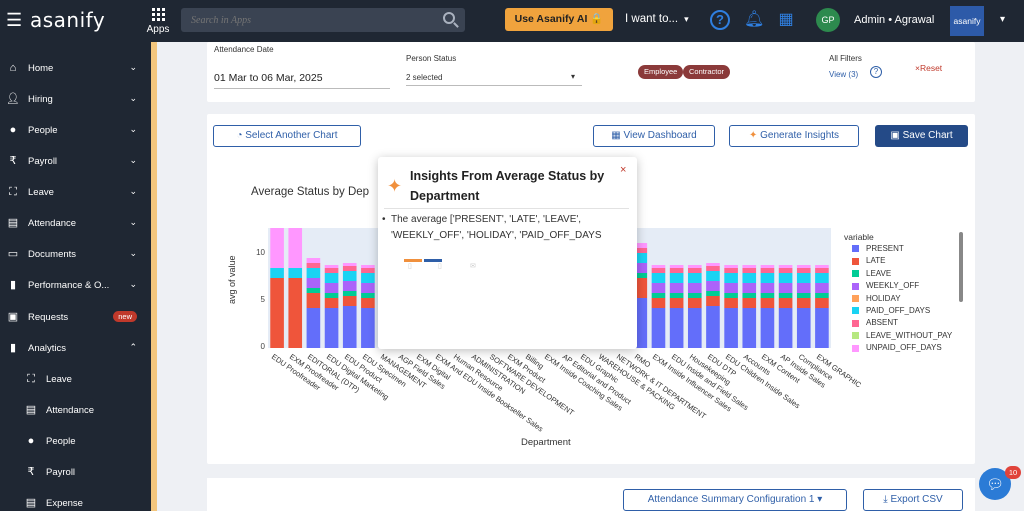 The height and width of the screenshot is (511, 1024). What do you see at coordinates (707, 72) in the screenshot?
I see `contractor-pill: Contractor` at bounding box center [707, 72].